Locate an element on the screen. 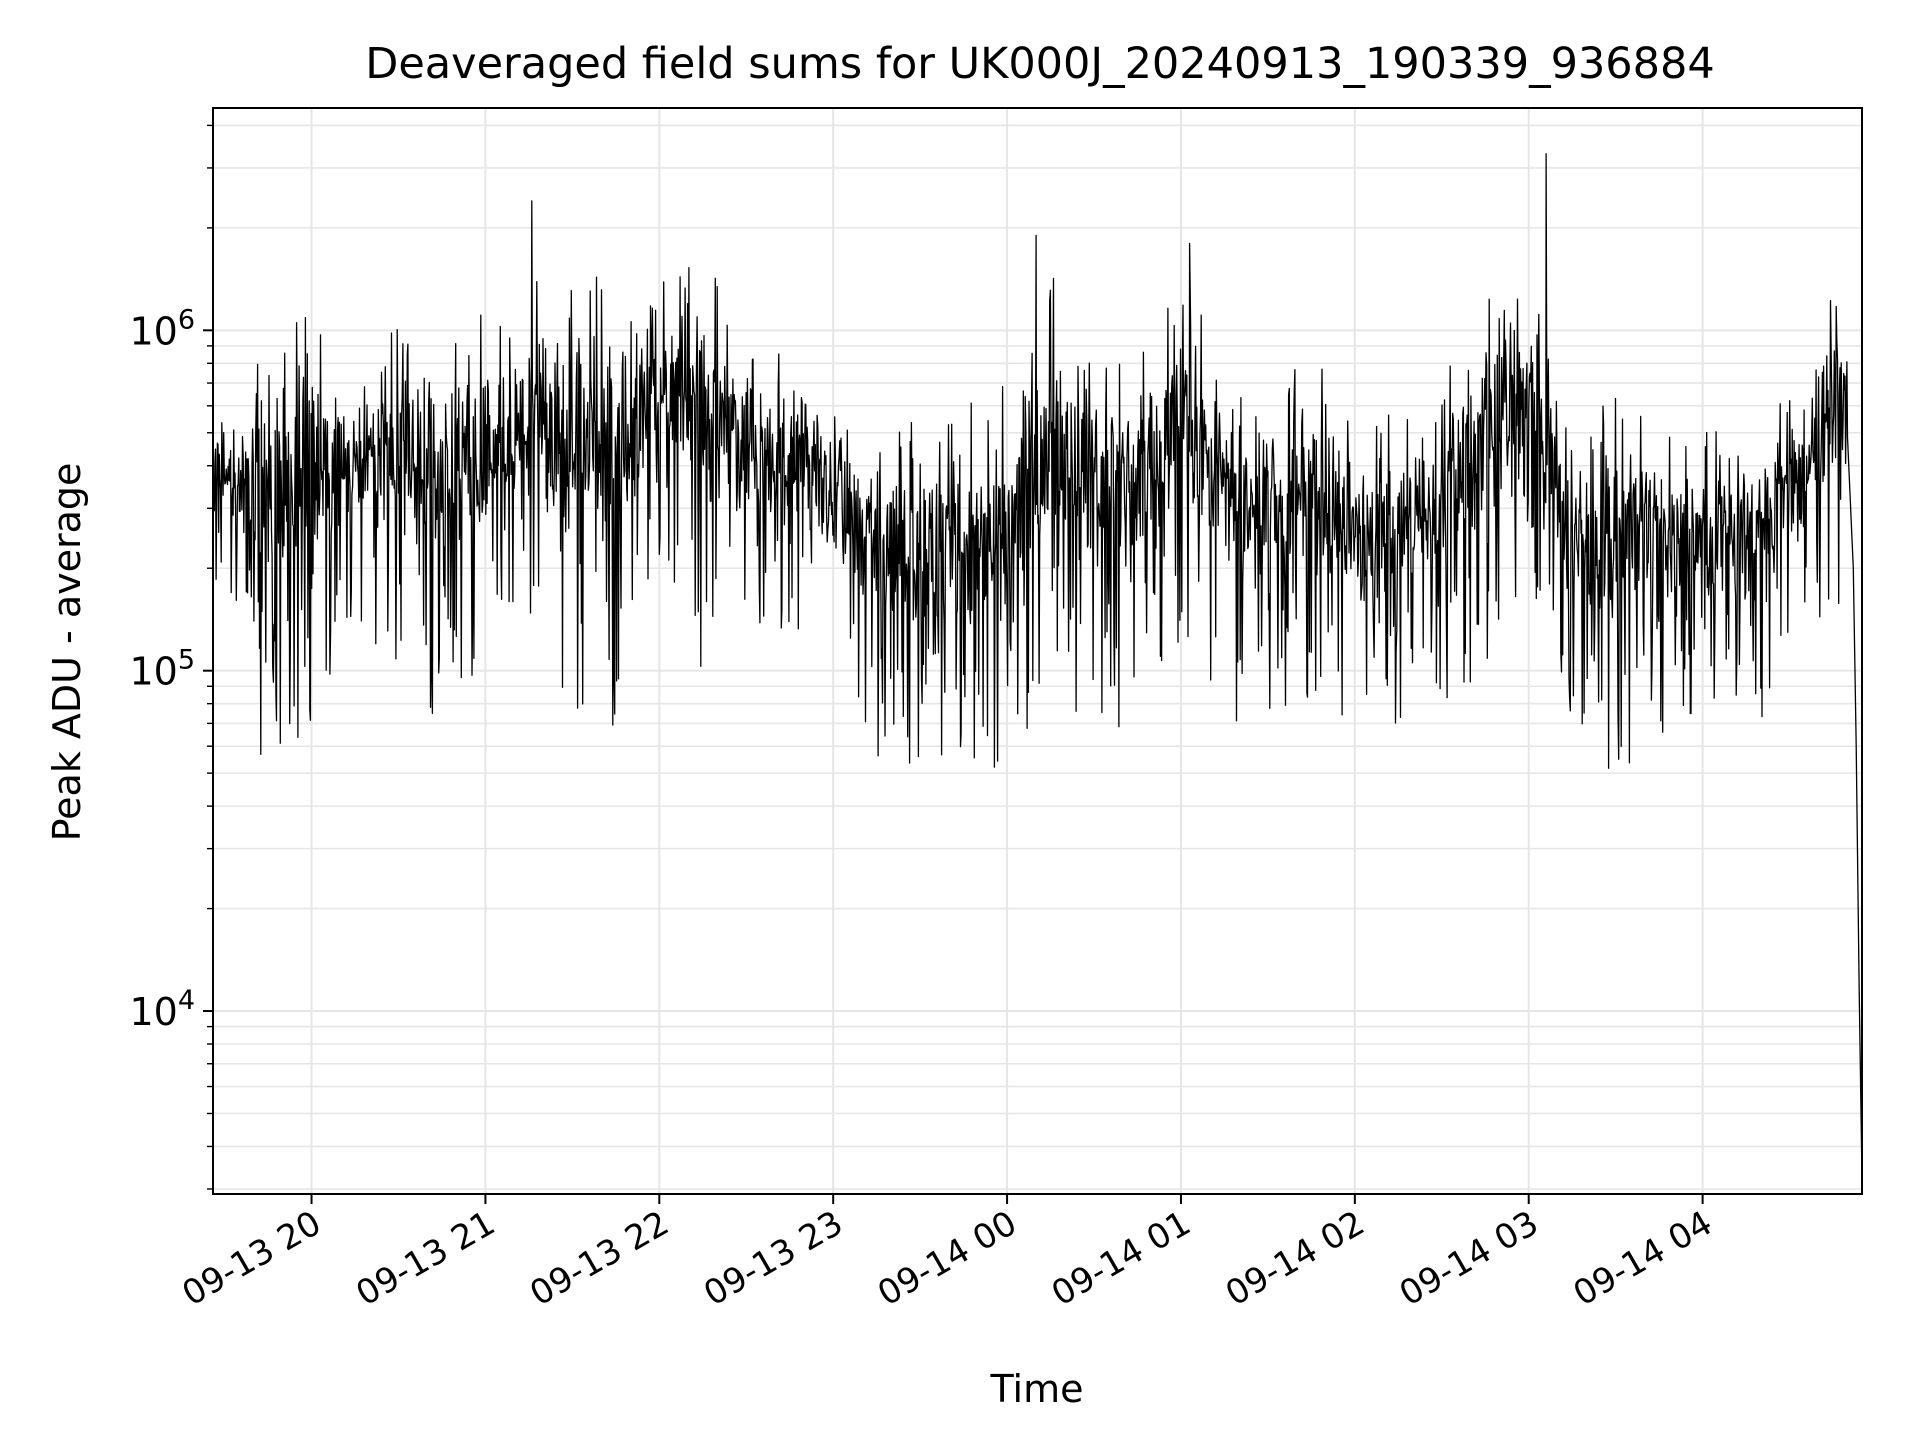 This screenshot has height=1440, width=1920. y-tick-label: 106 is located at coordinates (162, 328).